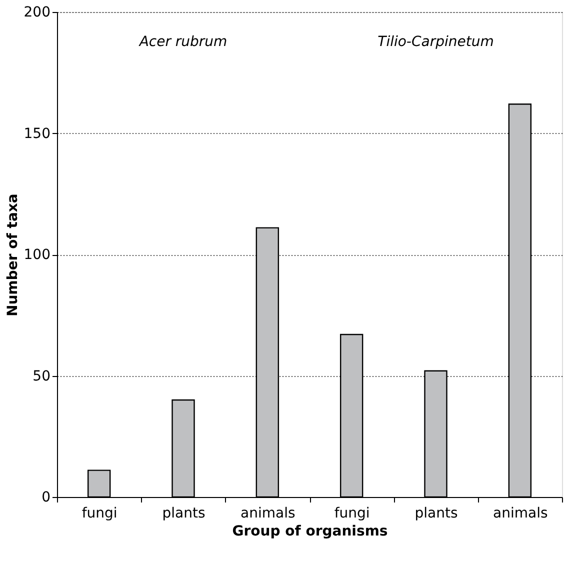  Describe the element at coordinates (37, 12) in the screenshot. I see `y-tick-label: 200` at that location.